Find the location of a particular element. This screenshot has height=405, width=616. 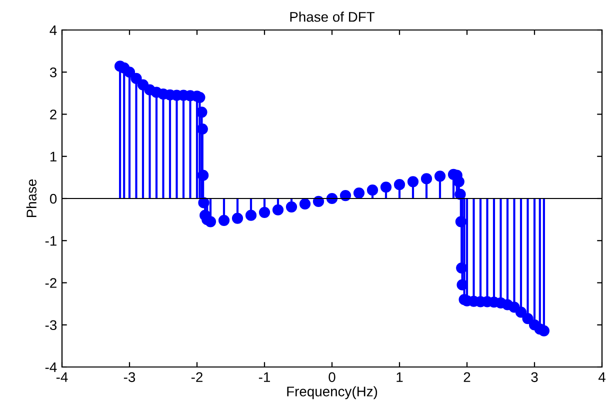

y-tick-label: 0 is located at coordinates (53, 199).